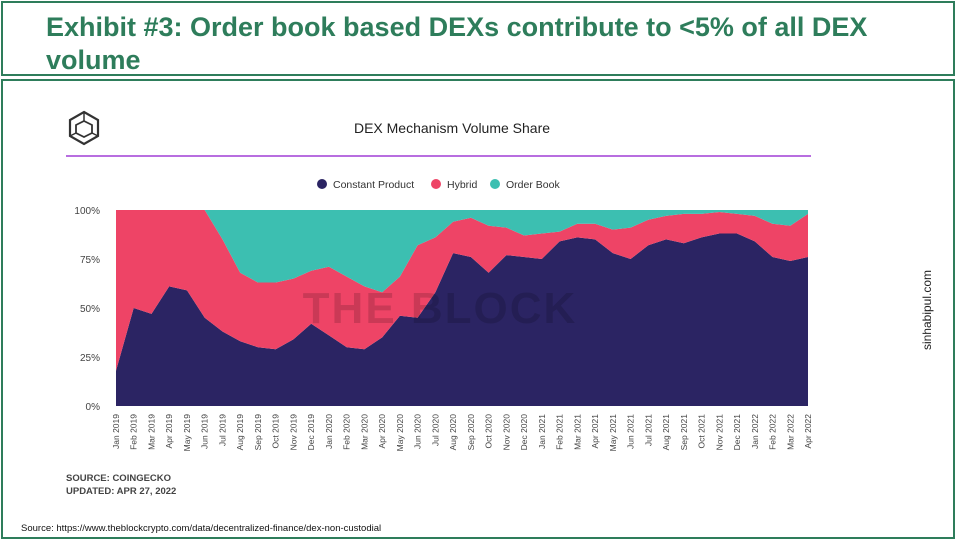  What do you see at coordinates (808, 431) in the screenshot?
I see `x-tick-label: Apr 2022` at bounding box center [808, 431].